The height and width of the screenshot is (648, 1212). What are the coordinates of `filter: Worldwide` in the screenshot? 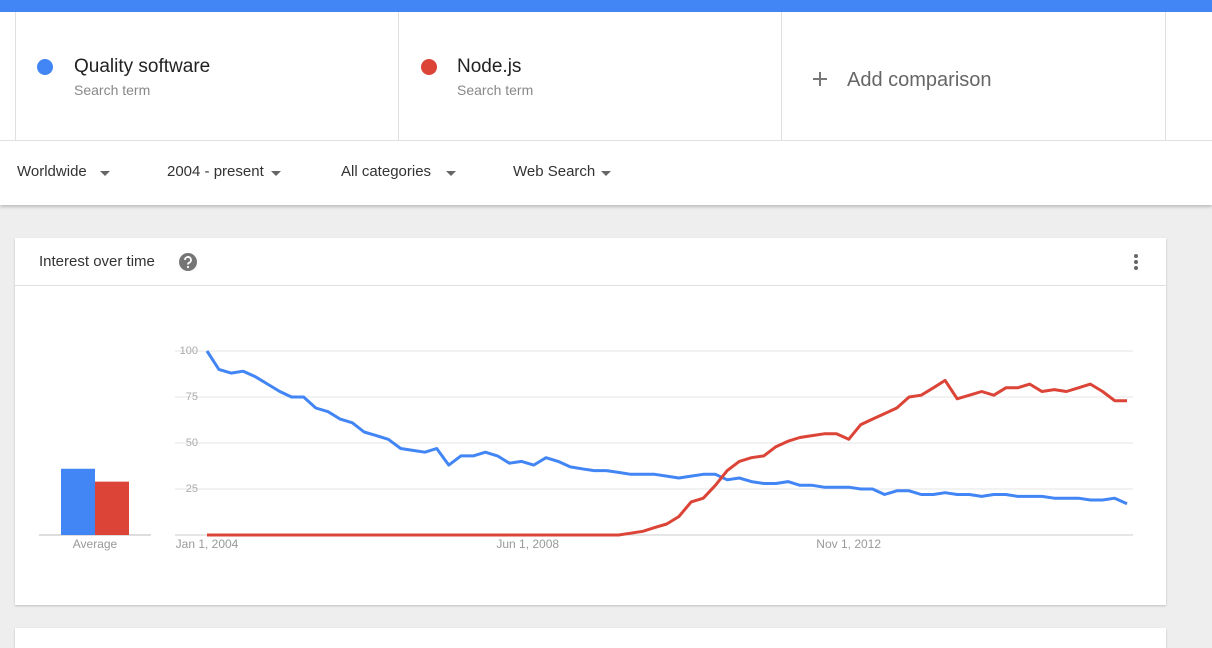 It's located at (52, 171).